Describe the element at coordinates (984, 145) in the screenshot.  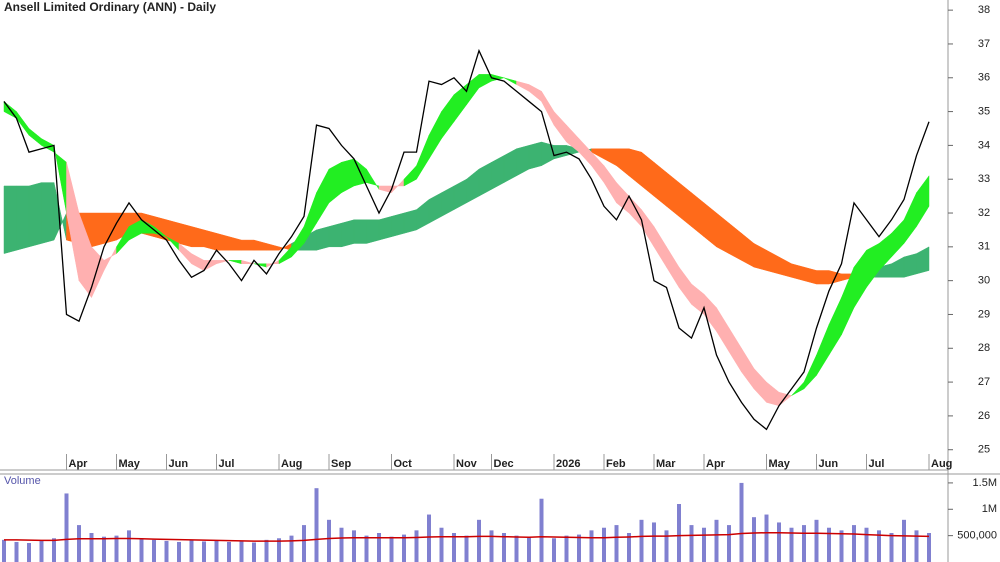
I see `y-tick-label: 34` at that location.